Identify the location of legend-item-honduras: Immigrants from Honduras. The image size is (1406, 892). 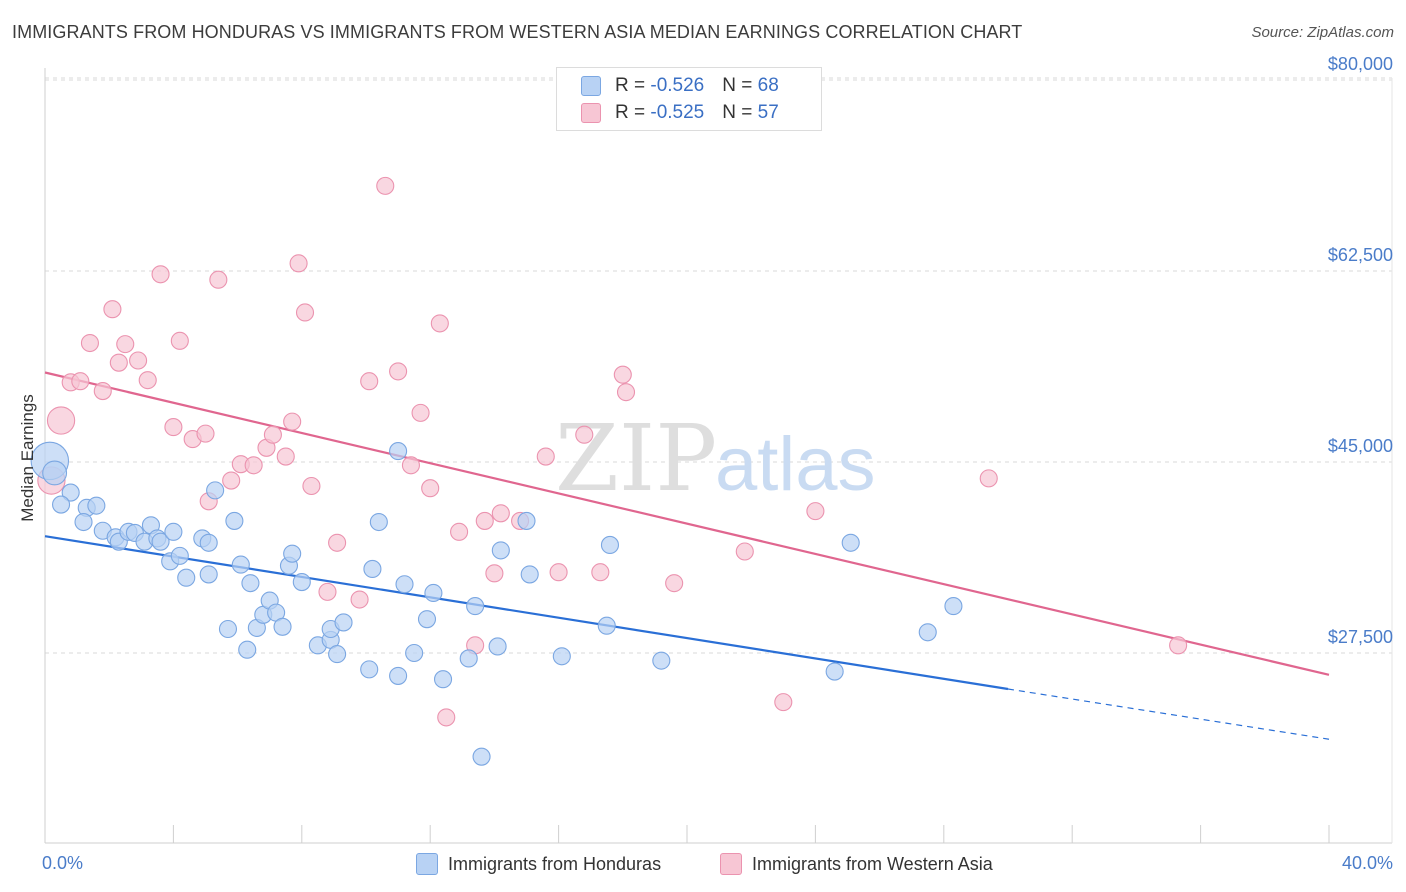
(538, 864).